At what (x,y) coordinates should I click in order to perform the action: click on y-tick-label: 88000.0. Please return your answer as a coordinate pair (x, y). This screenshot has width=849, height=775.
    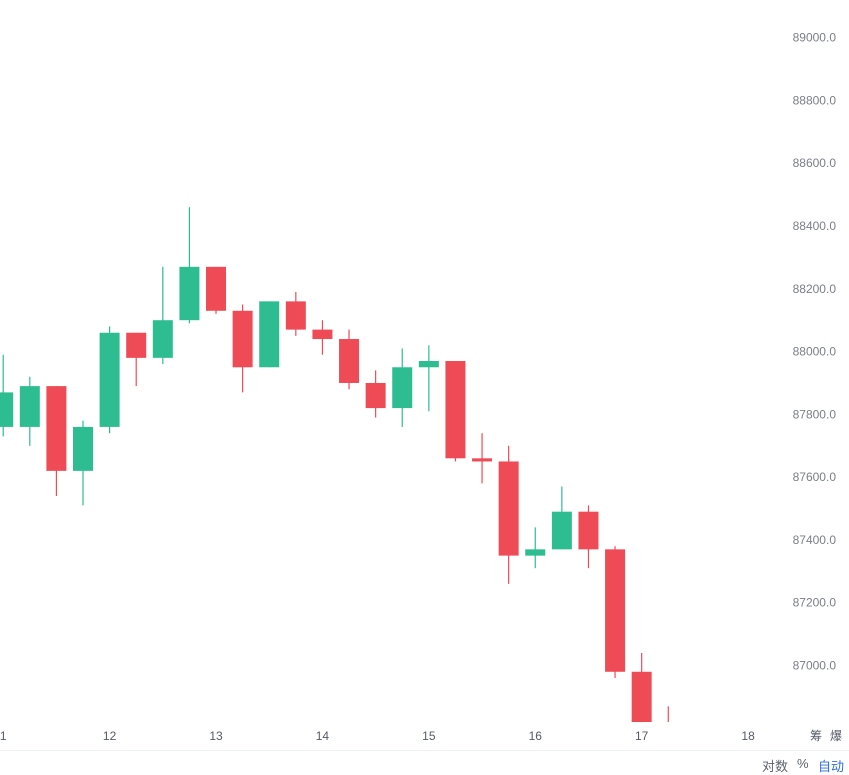
    Looking at the image, I should click on (815, 352).